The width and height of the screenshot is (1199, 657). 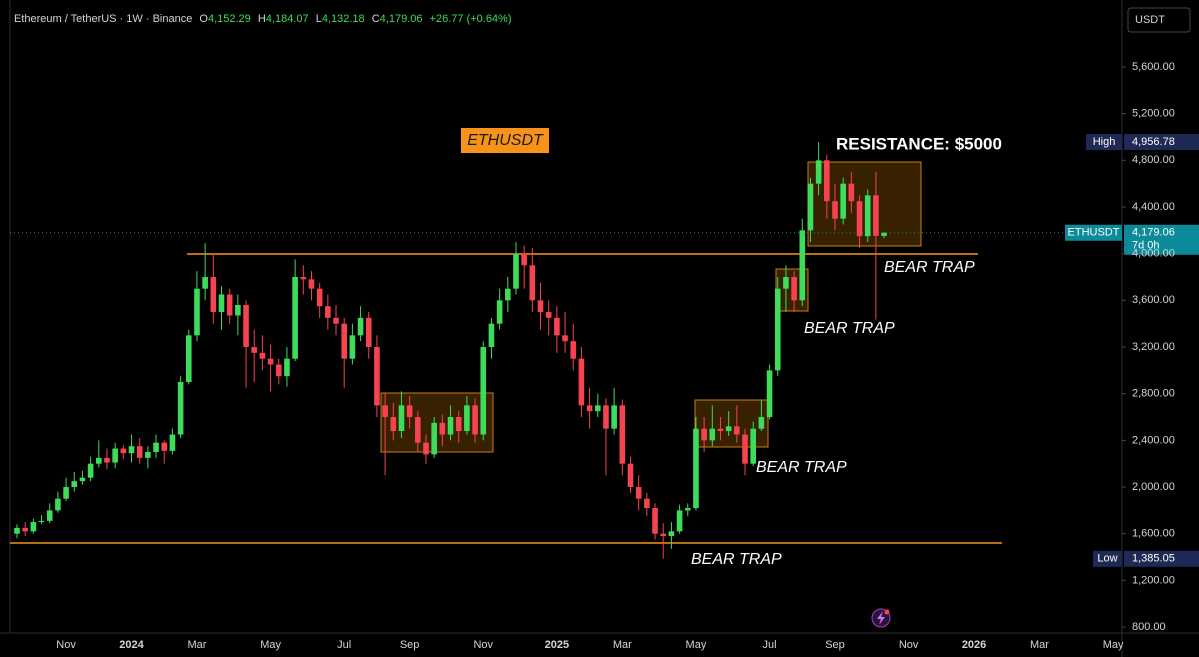 I want to click on price-tag-label: Low, so click(x=1107, y=559).